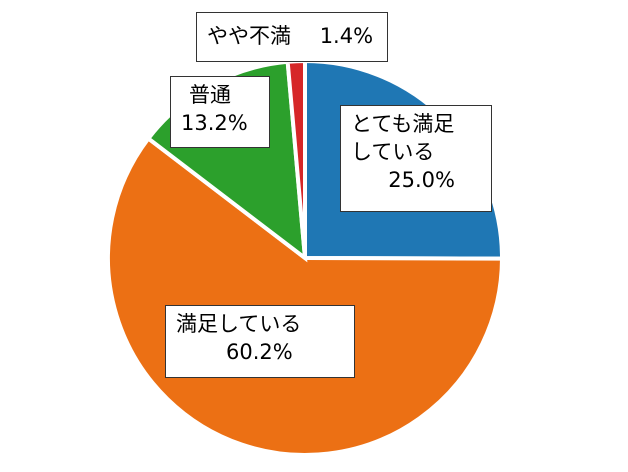  Describe the element at coordinates (403, 138) in the screenshot. I see `category-label: とても満足している` at that location.